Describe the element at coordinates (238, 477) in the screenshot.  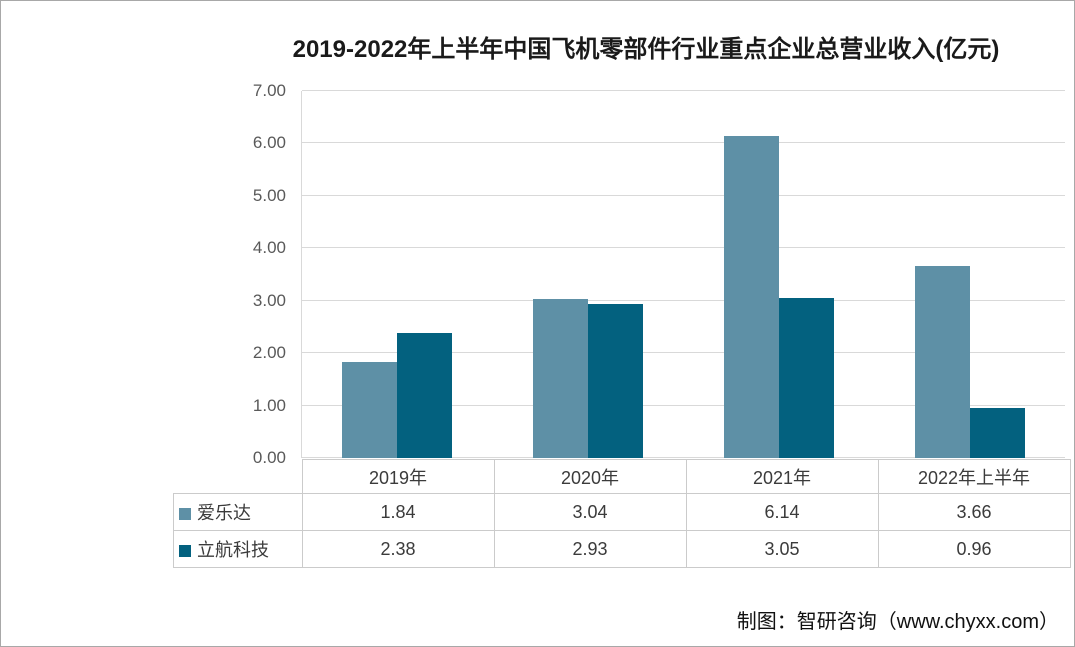
I see `table-corner-cell` at that location.